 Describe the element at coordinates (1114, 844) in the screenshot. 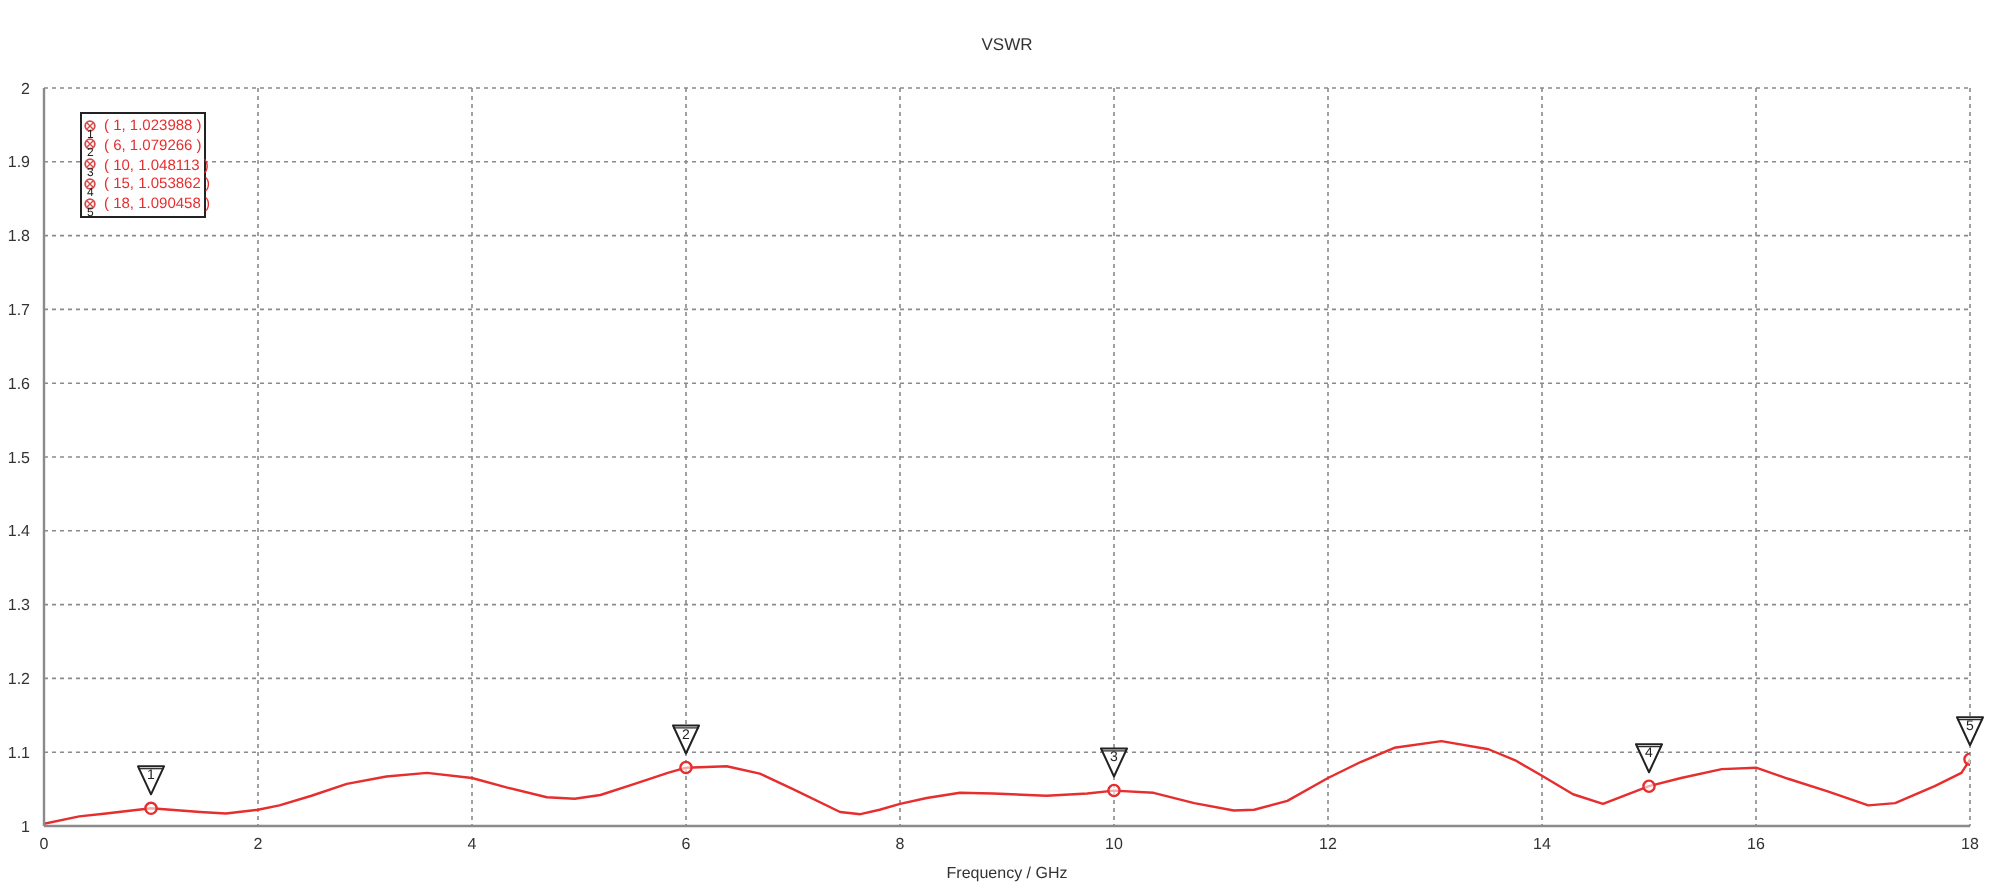

I see `x-tick-label: 10` at that location.